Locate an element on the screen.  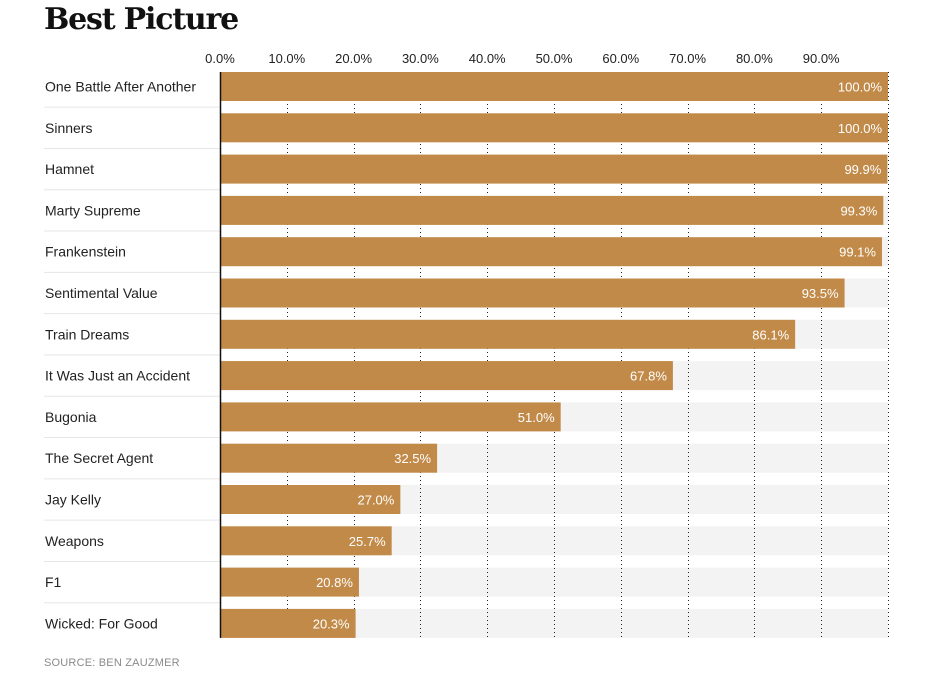
x-tick-label: 70.0% is located at coordinates (687, 58).